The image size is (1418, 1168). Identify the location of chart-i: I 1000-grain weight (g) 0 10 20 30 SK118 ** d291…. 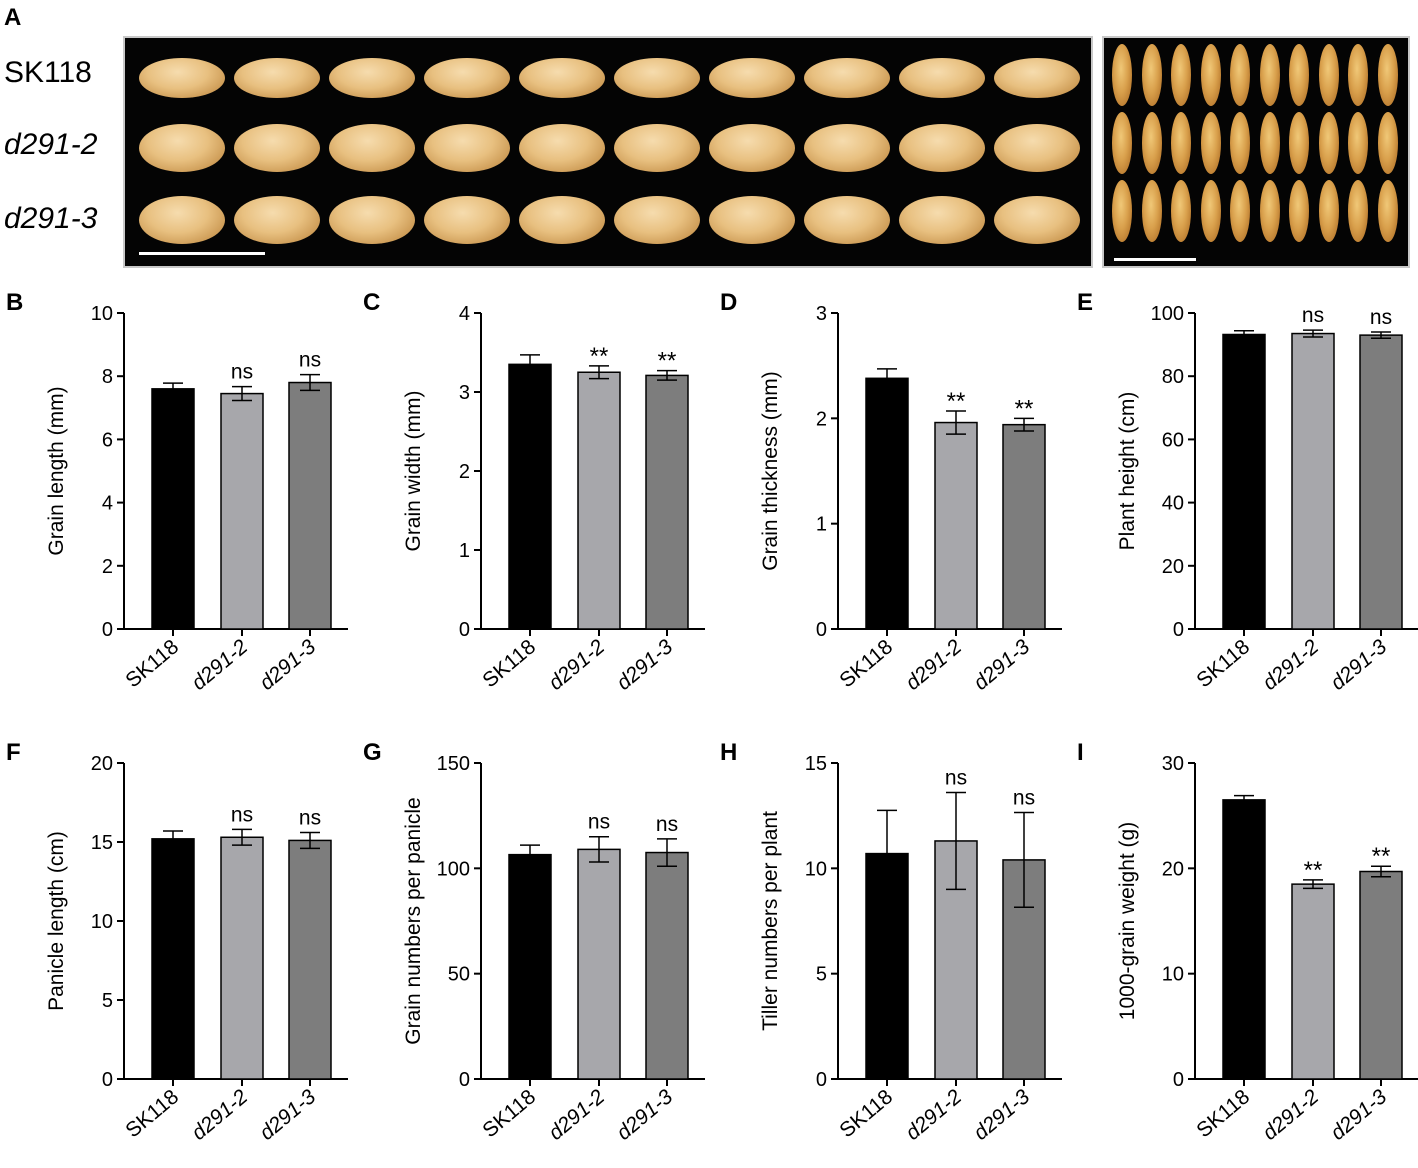
(1247, 942).